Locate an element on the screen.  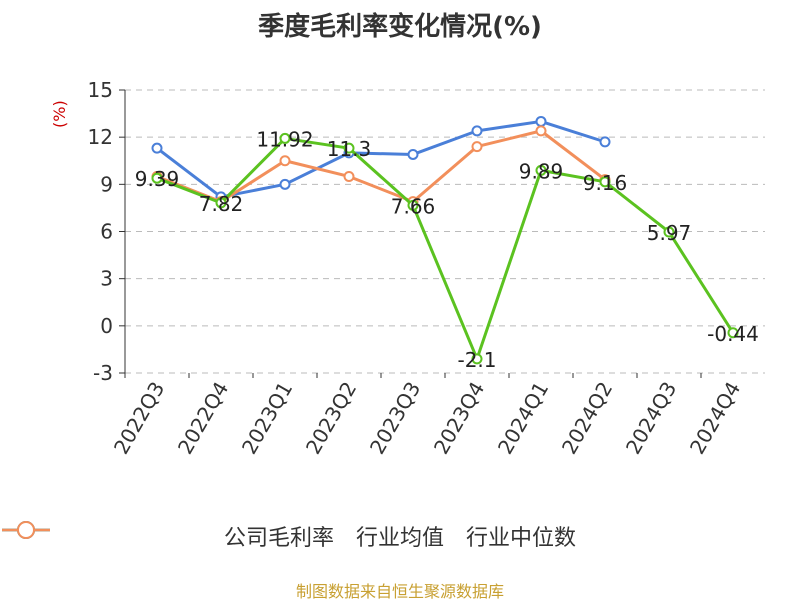
y-tick-label: 15 is located at coordinates (100, 90).